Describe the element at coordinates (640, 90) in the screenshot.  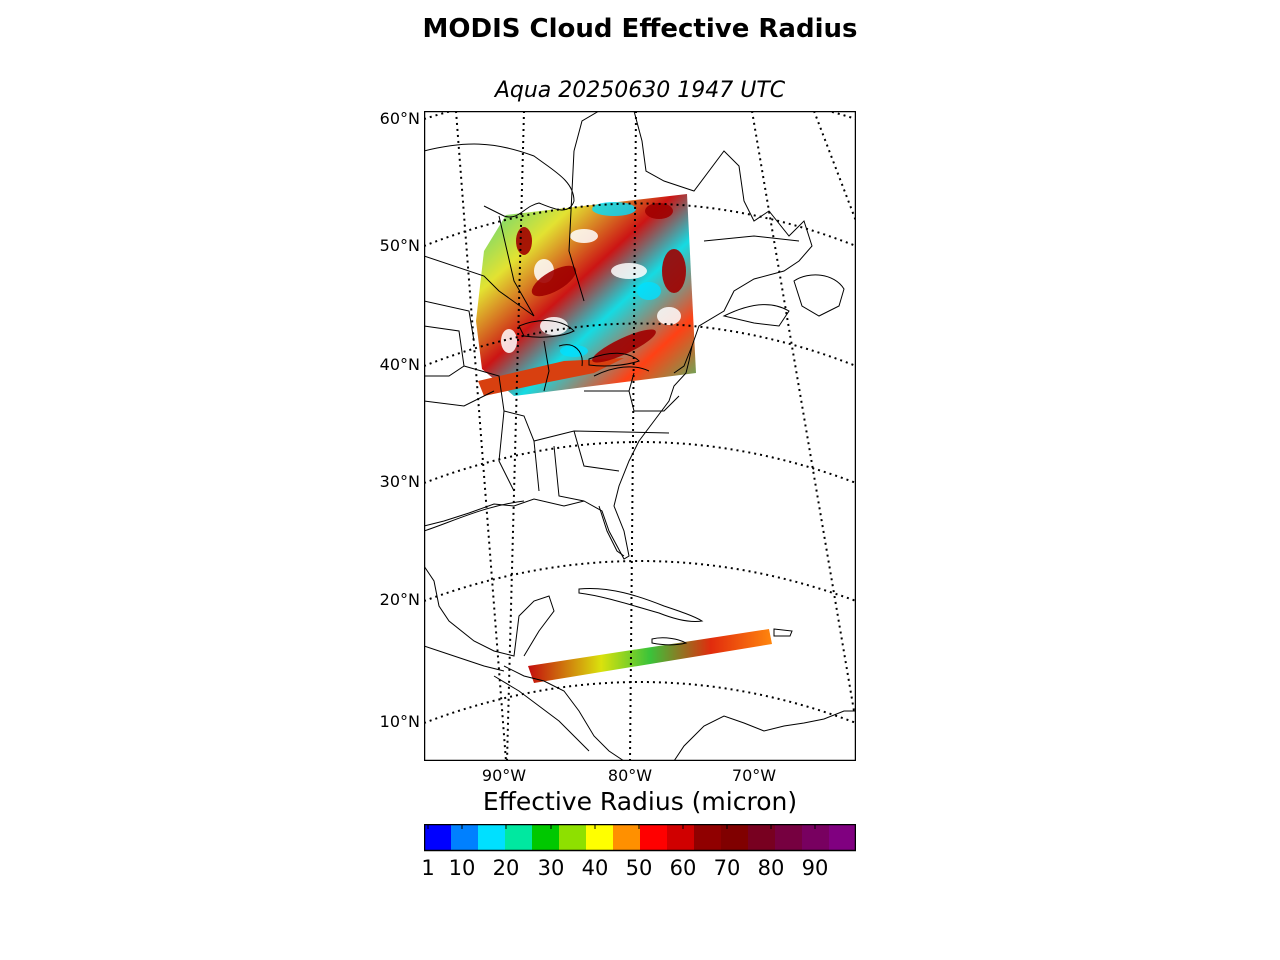
I see `chart-subtitle: Aqua 20250630 1947 UTC` at that location.